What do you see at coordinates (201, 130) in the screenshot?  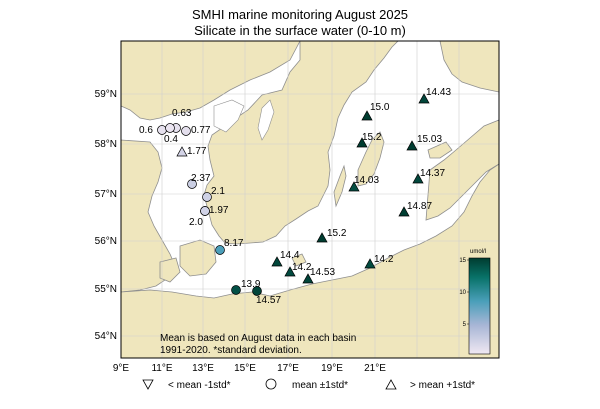 I see `station-label: 0.77` at bounding box center [201, 130].